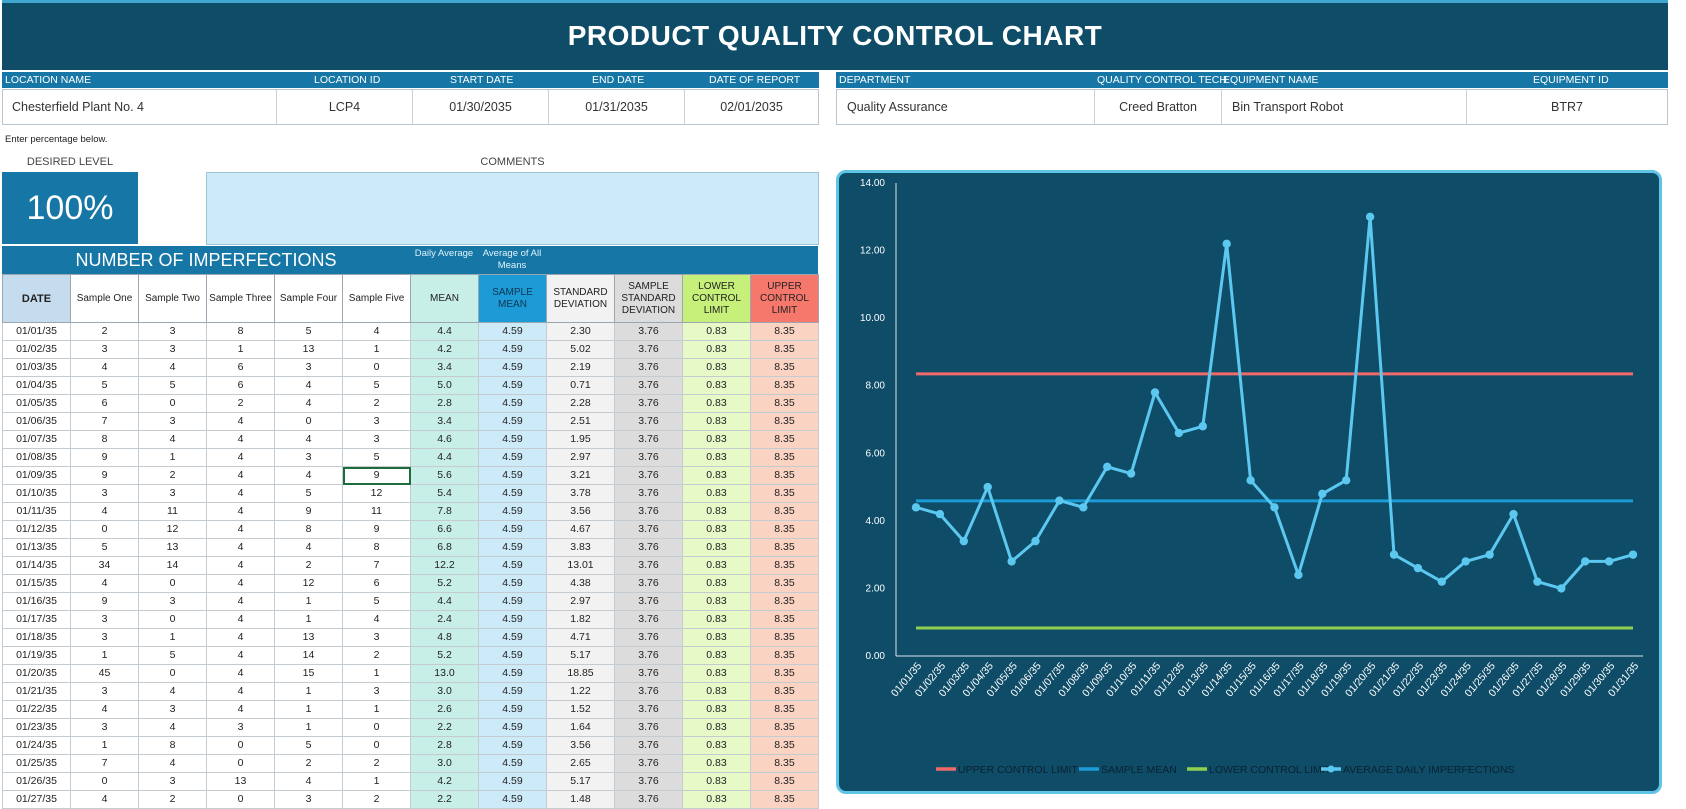 This screenshot has width=1686, height=809. What do you see at coordinates (580, 691) in the screenshot?
I see `cell-standard-deviation: 1.22` at bounding box center [580, 691].